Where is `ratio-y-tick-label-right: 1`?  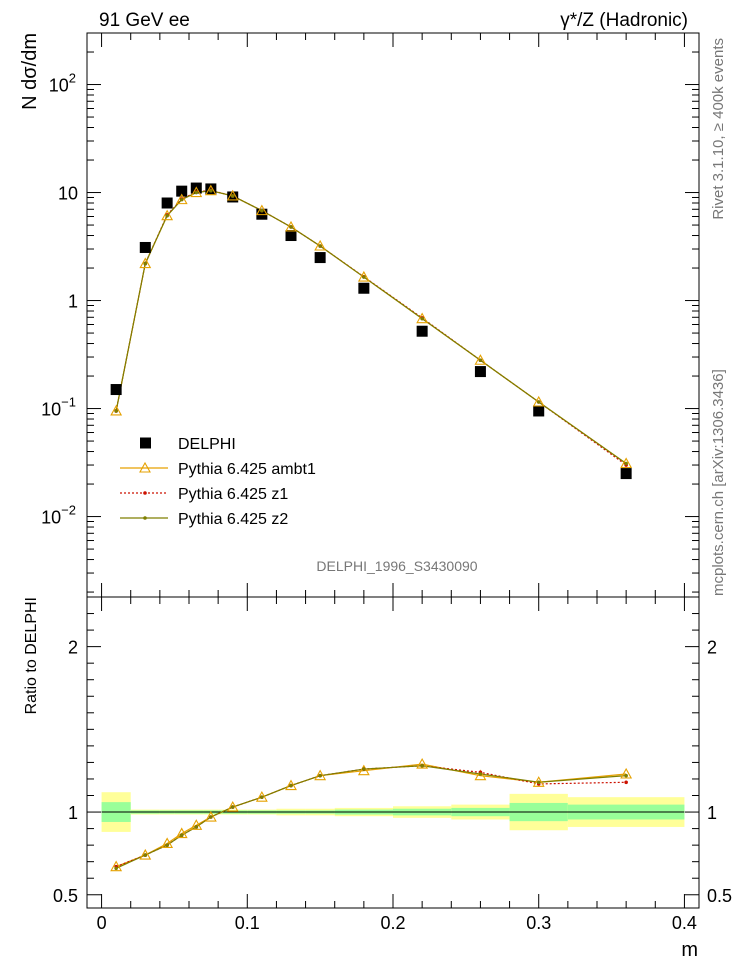 ratio-y-tick-label-right: 1 is located at coordinates (712, 813).